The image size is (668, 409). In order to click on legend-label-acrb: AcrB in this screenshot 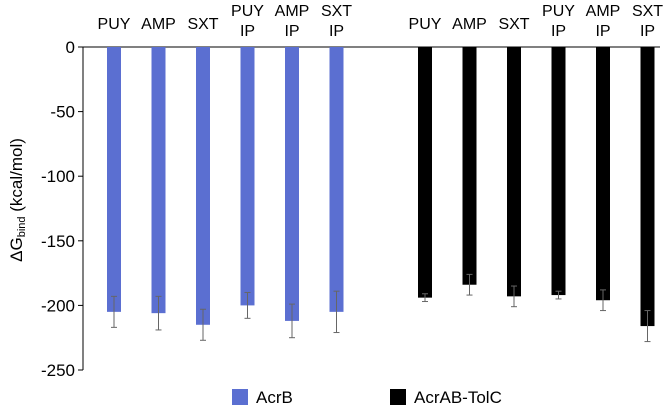, I will do `click(274, 397)`.